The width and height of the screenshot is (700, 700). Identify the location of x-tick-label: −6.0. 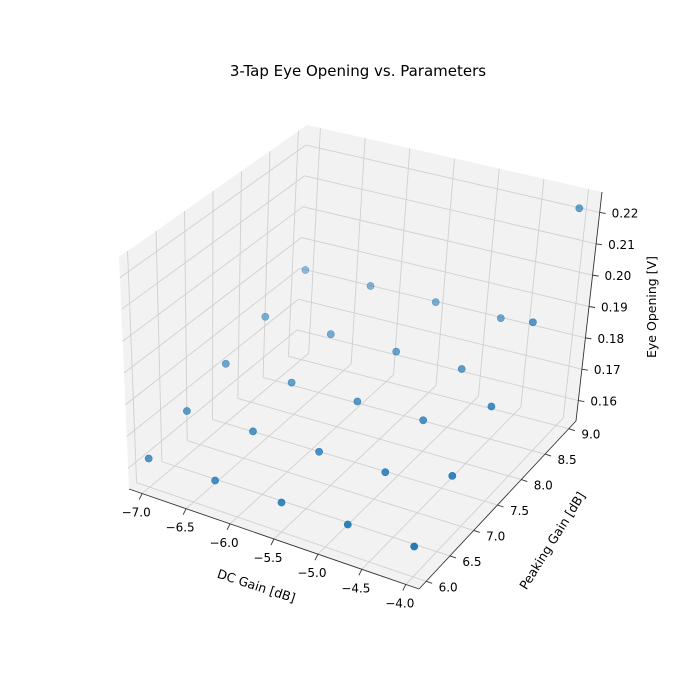
(223, 543).